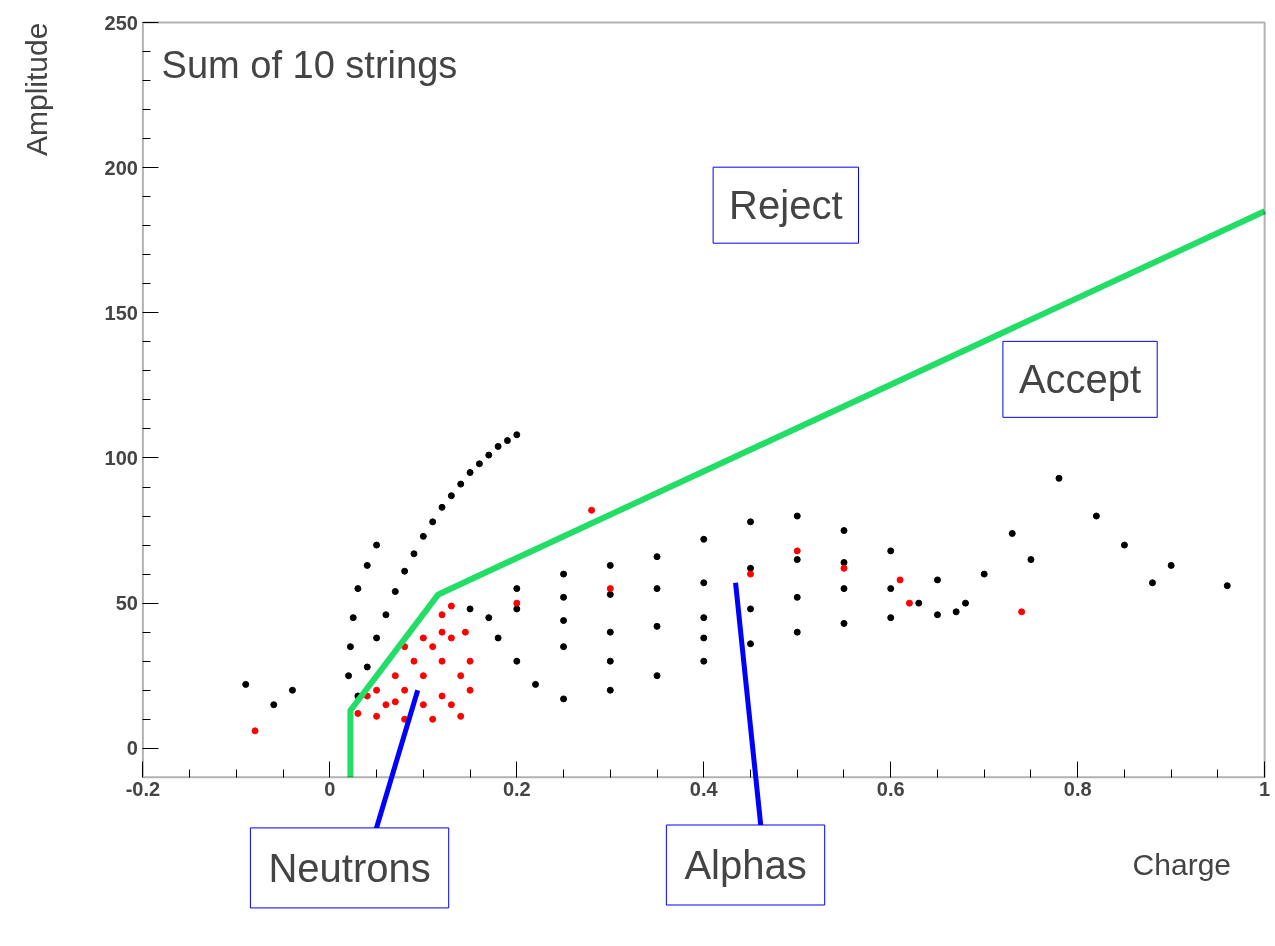 Image resolution: width=1275 pixels, height=946 pixels. What do you see at coordinates (330, 789) in the screenshot?
I see `x-tick-label: 0` at bounding box center [330, 789].